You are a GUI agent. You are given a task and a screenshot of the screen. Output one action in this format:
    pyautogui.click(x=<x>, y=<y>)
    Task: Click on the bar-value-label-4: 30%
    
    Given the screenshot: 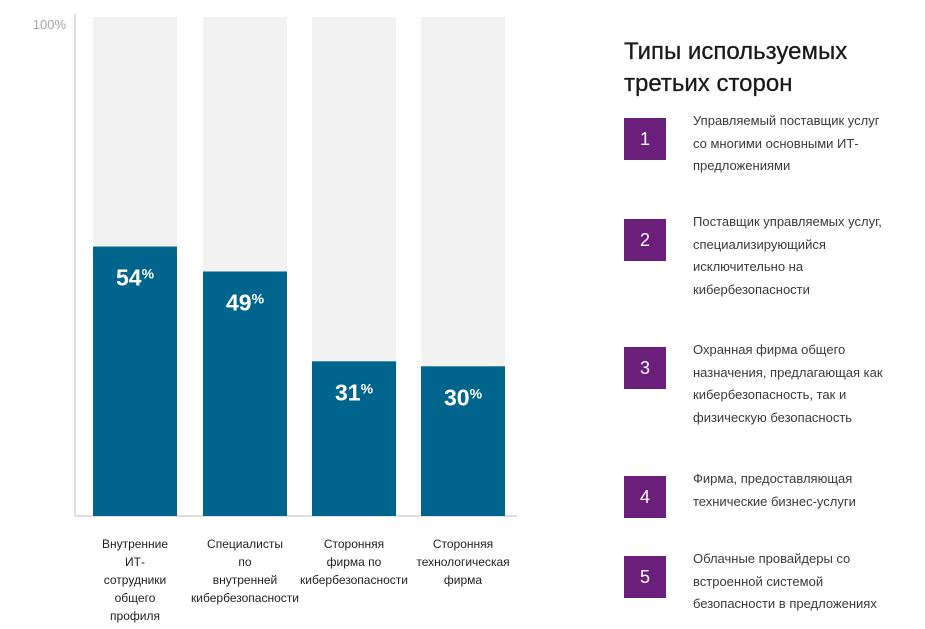 What is the action you would take?
    pyautogui.click(x=463, y=397)
    